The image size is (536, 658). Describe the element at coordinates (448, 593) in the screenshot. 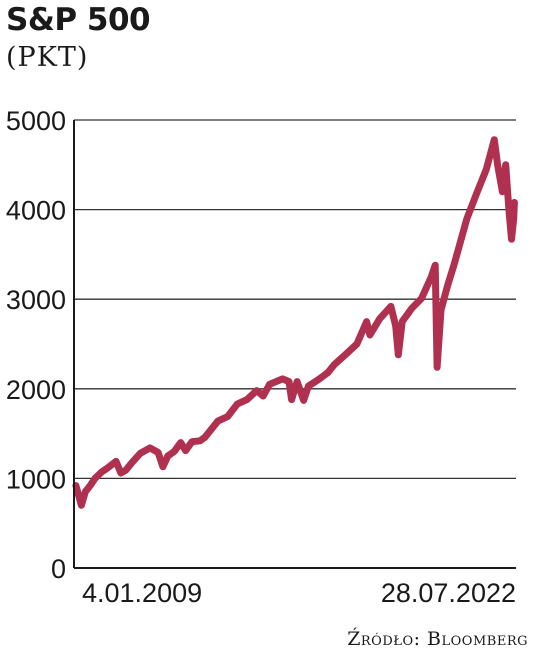

I see `x-tick-label: 28.07.2022` at that location.